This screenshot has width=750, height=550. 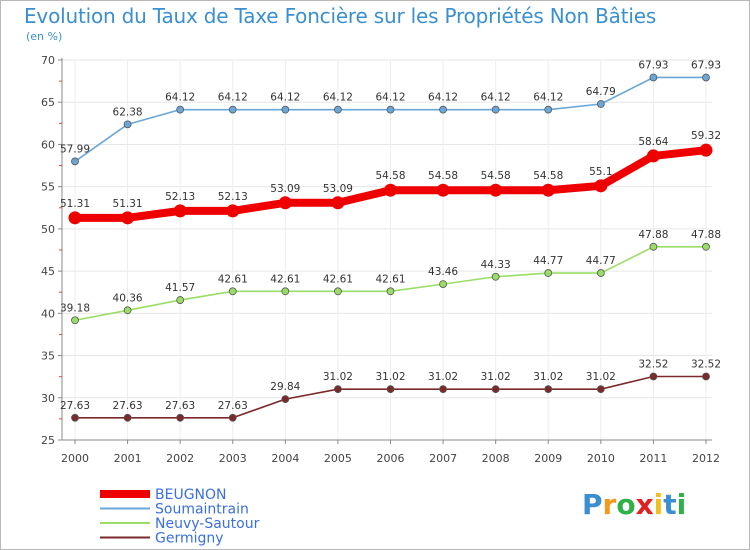 I want to click on point-soumaintrain-2002, so click(x=180, y=109).